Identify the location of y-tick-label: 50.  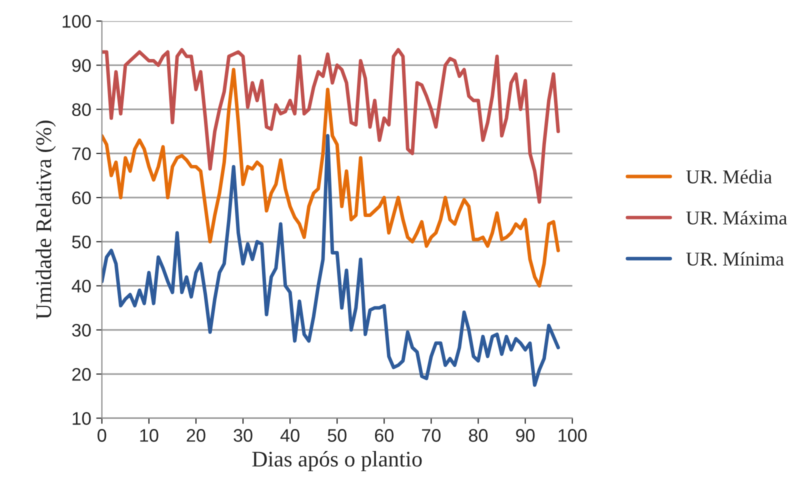
(81, 242).